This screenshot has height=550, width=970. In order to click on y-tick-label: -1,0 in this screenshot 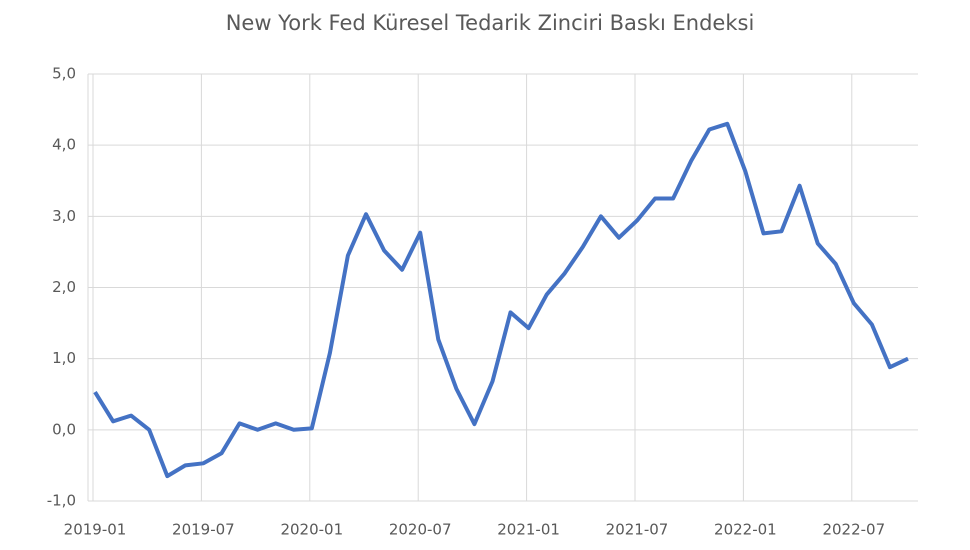, I will do `click(61, 501)`.